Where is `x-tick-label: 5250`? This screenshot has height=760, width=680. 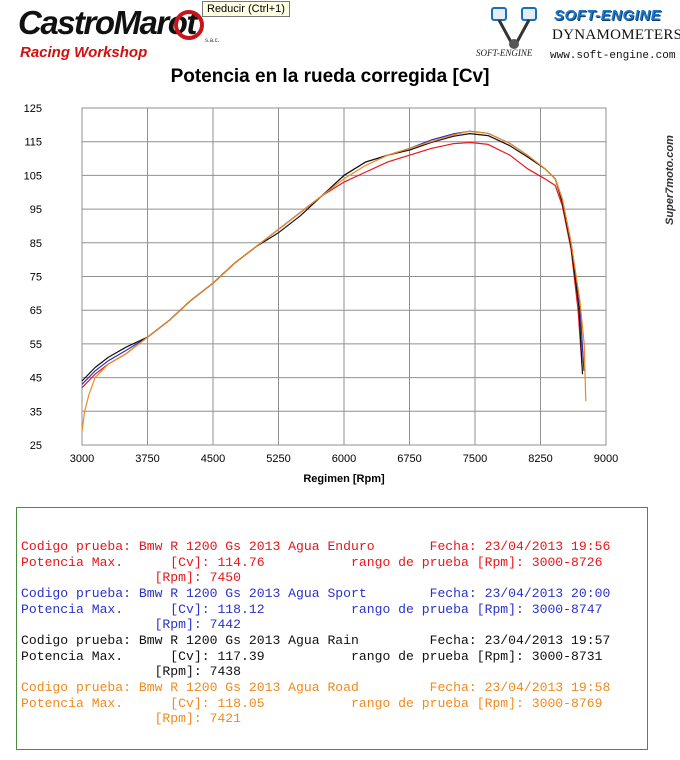 x-tick-label: 5250 is located at coordinates (278, 459).